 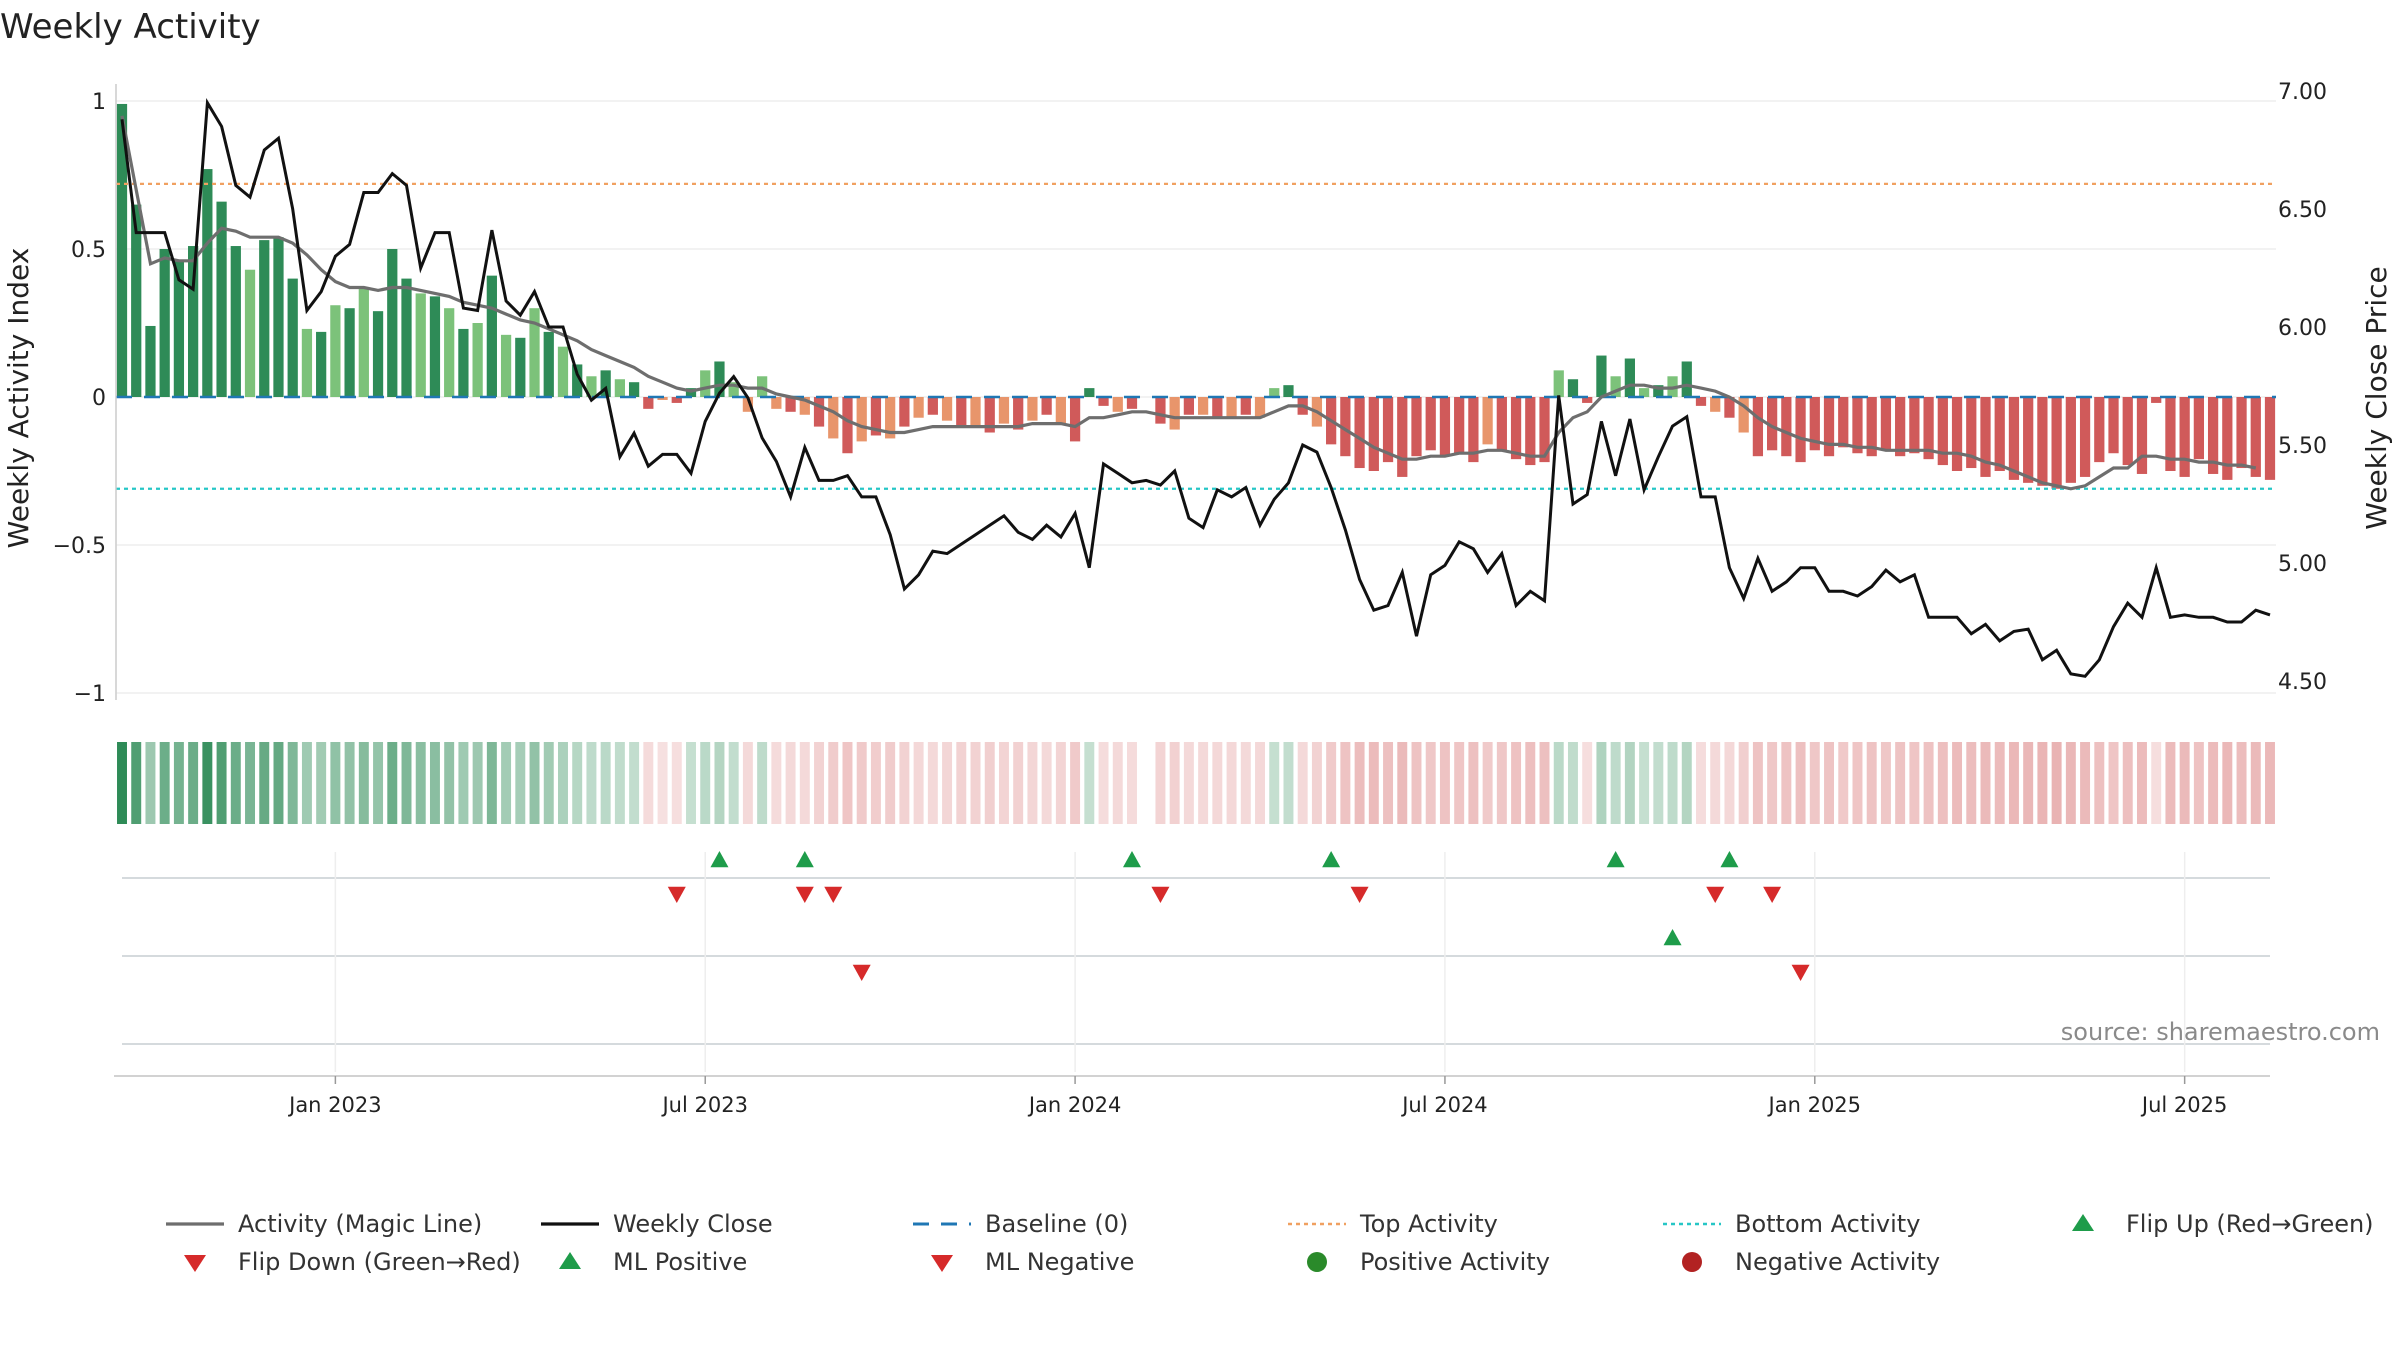 I want to click on ml-negative-marker, so click(x=1800, y=972).